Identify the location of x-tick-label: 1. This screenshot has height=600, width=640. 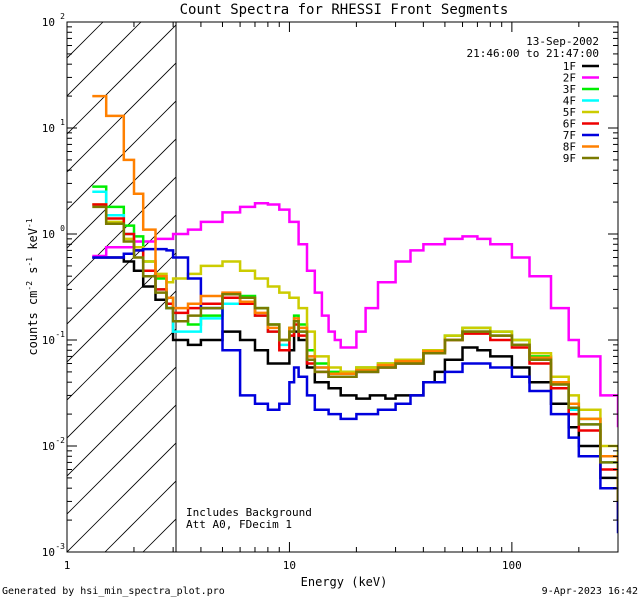
(67, 565).